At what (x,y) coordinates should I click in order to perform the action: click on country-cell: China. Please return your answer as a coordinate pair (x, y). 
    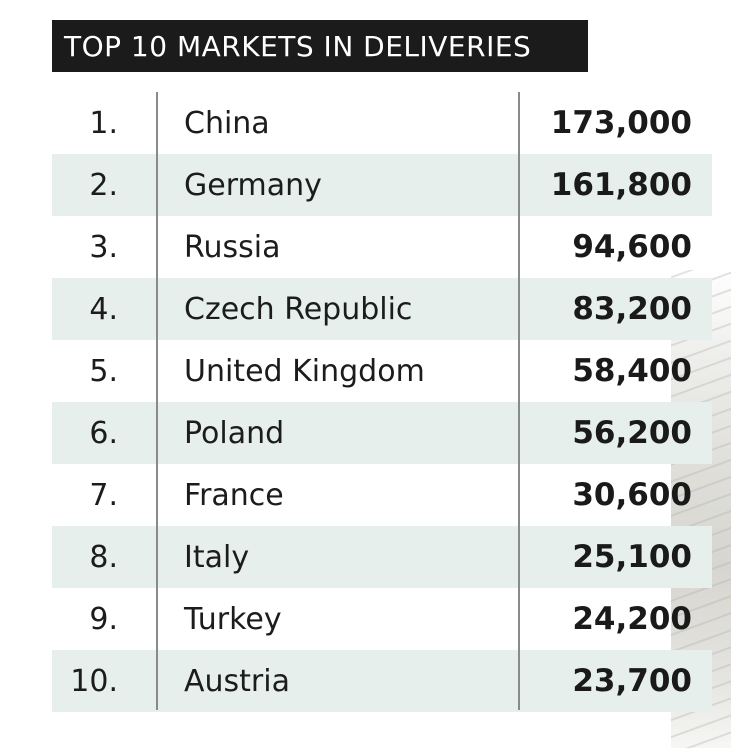
    Looking at the image, I should click on (227, 123).